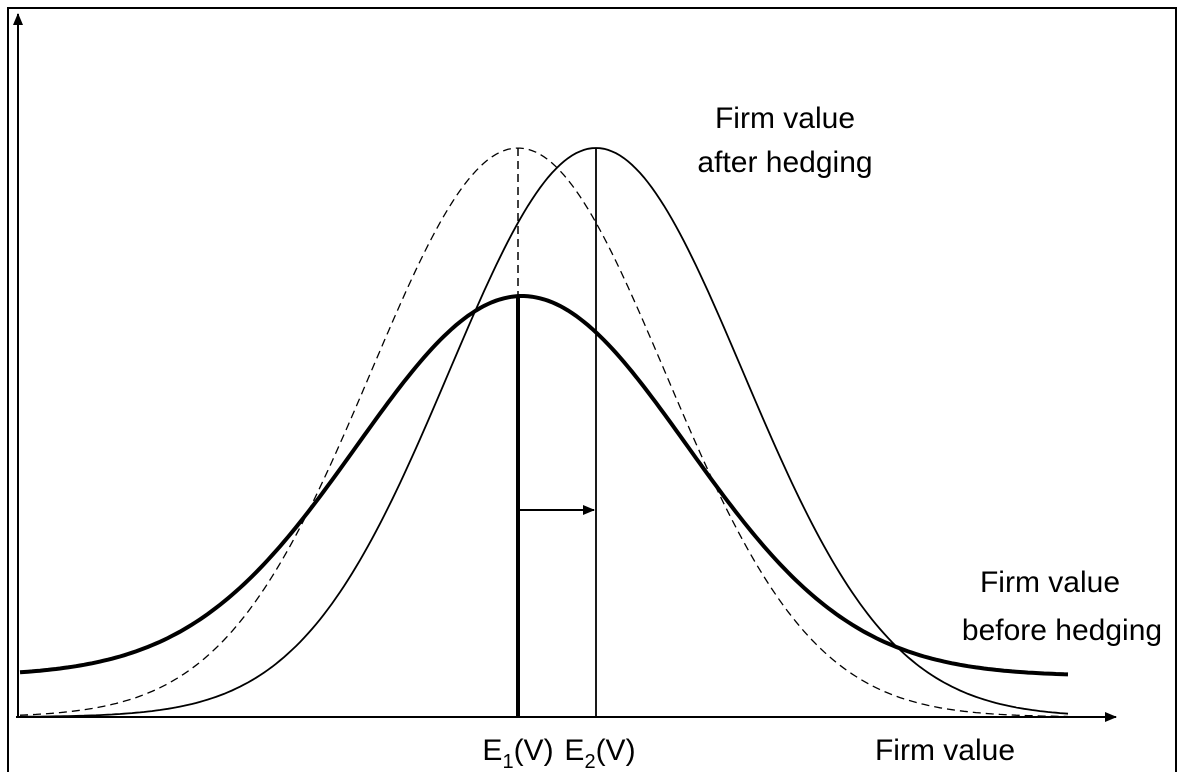 The width and height of the screenshot is (1179, 772). I want to click on e1-base: E, so click(492, 750).